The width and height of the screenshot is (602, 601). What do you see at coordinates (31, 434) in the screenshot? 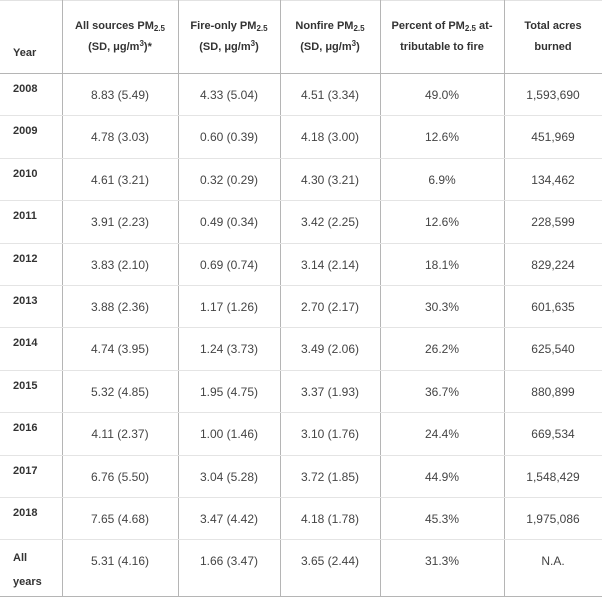
I see `year-cell: 2016` at bounding box center [31, 434].